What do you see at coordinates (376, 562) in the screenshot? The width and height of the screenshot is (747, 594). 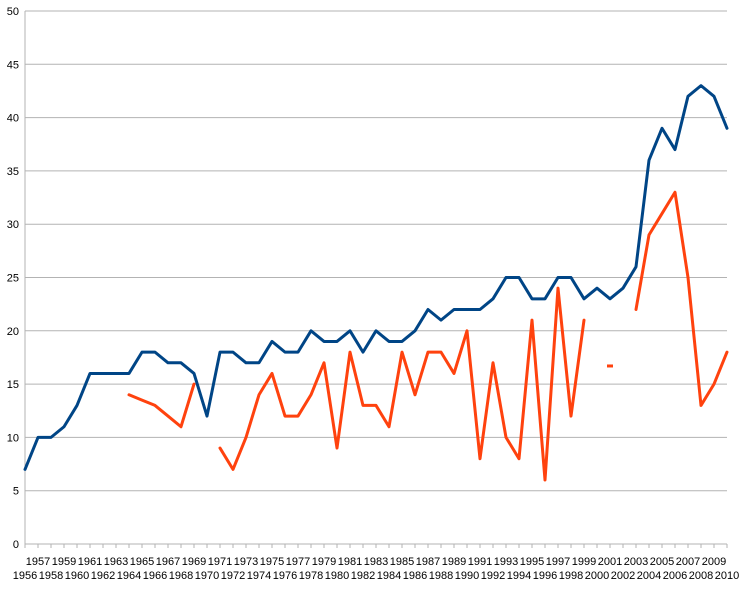 I see `x-tick-label: 1983` at bounding box center [376, 562].